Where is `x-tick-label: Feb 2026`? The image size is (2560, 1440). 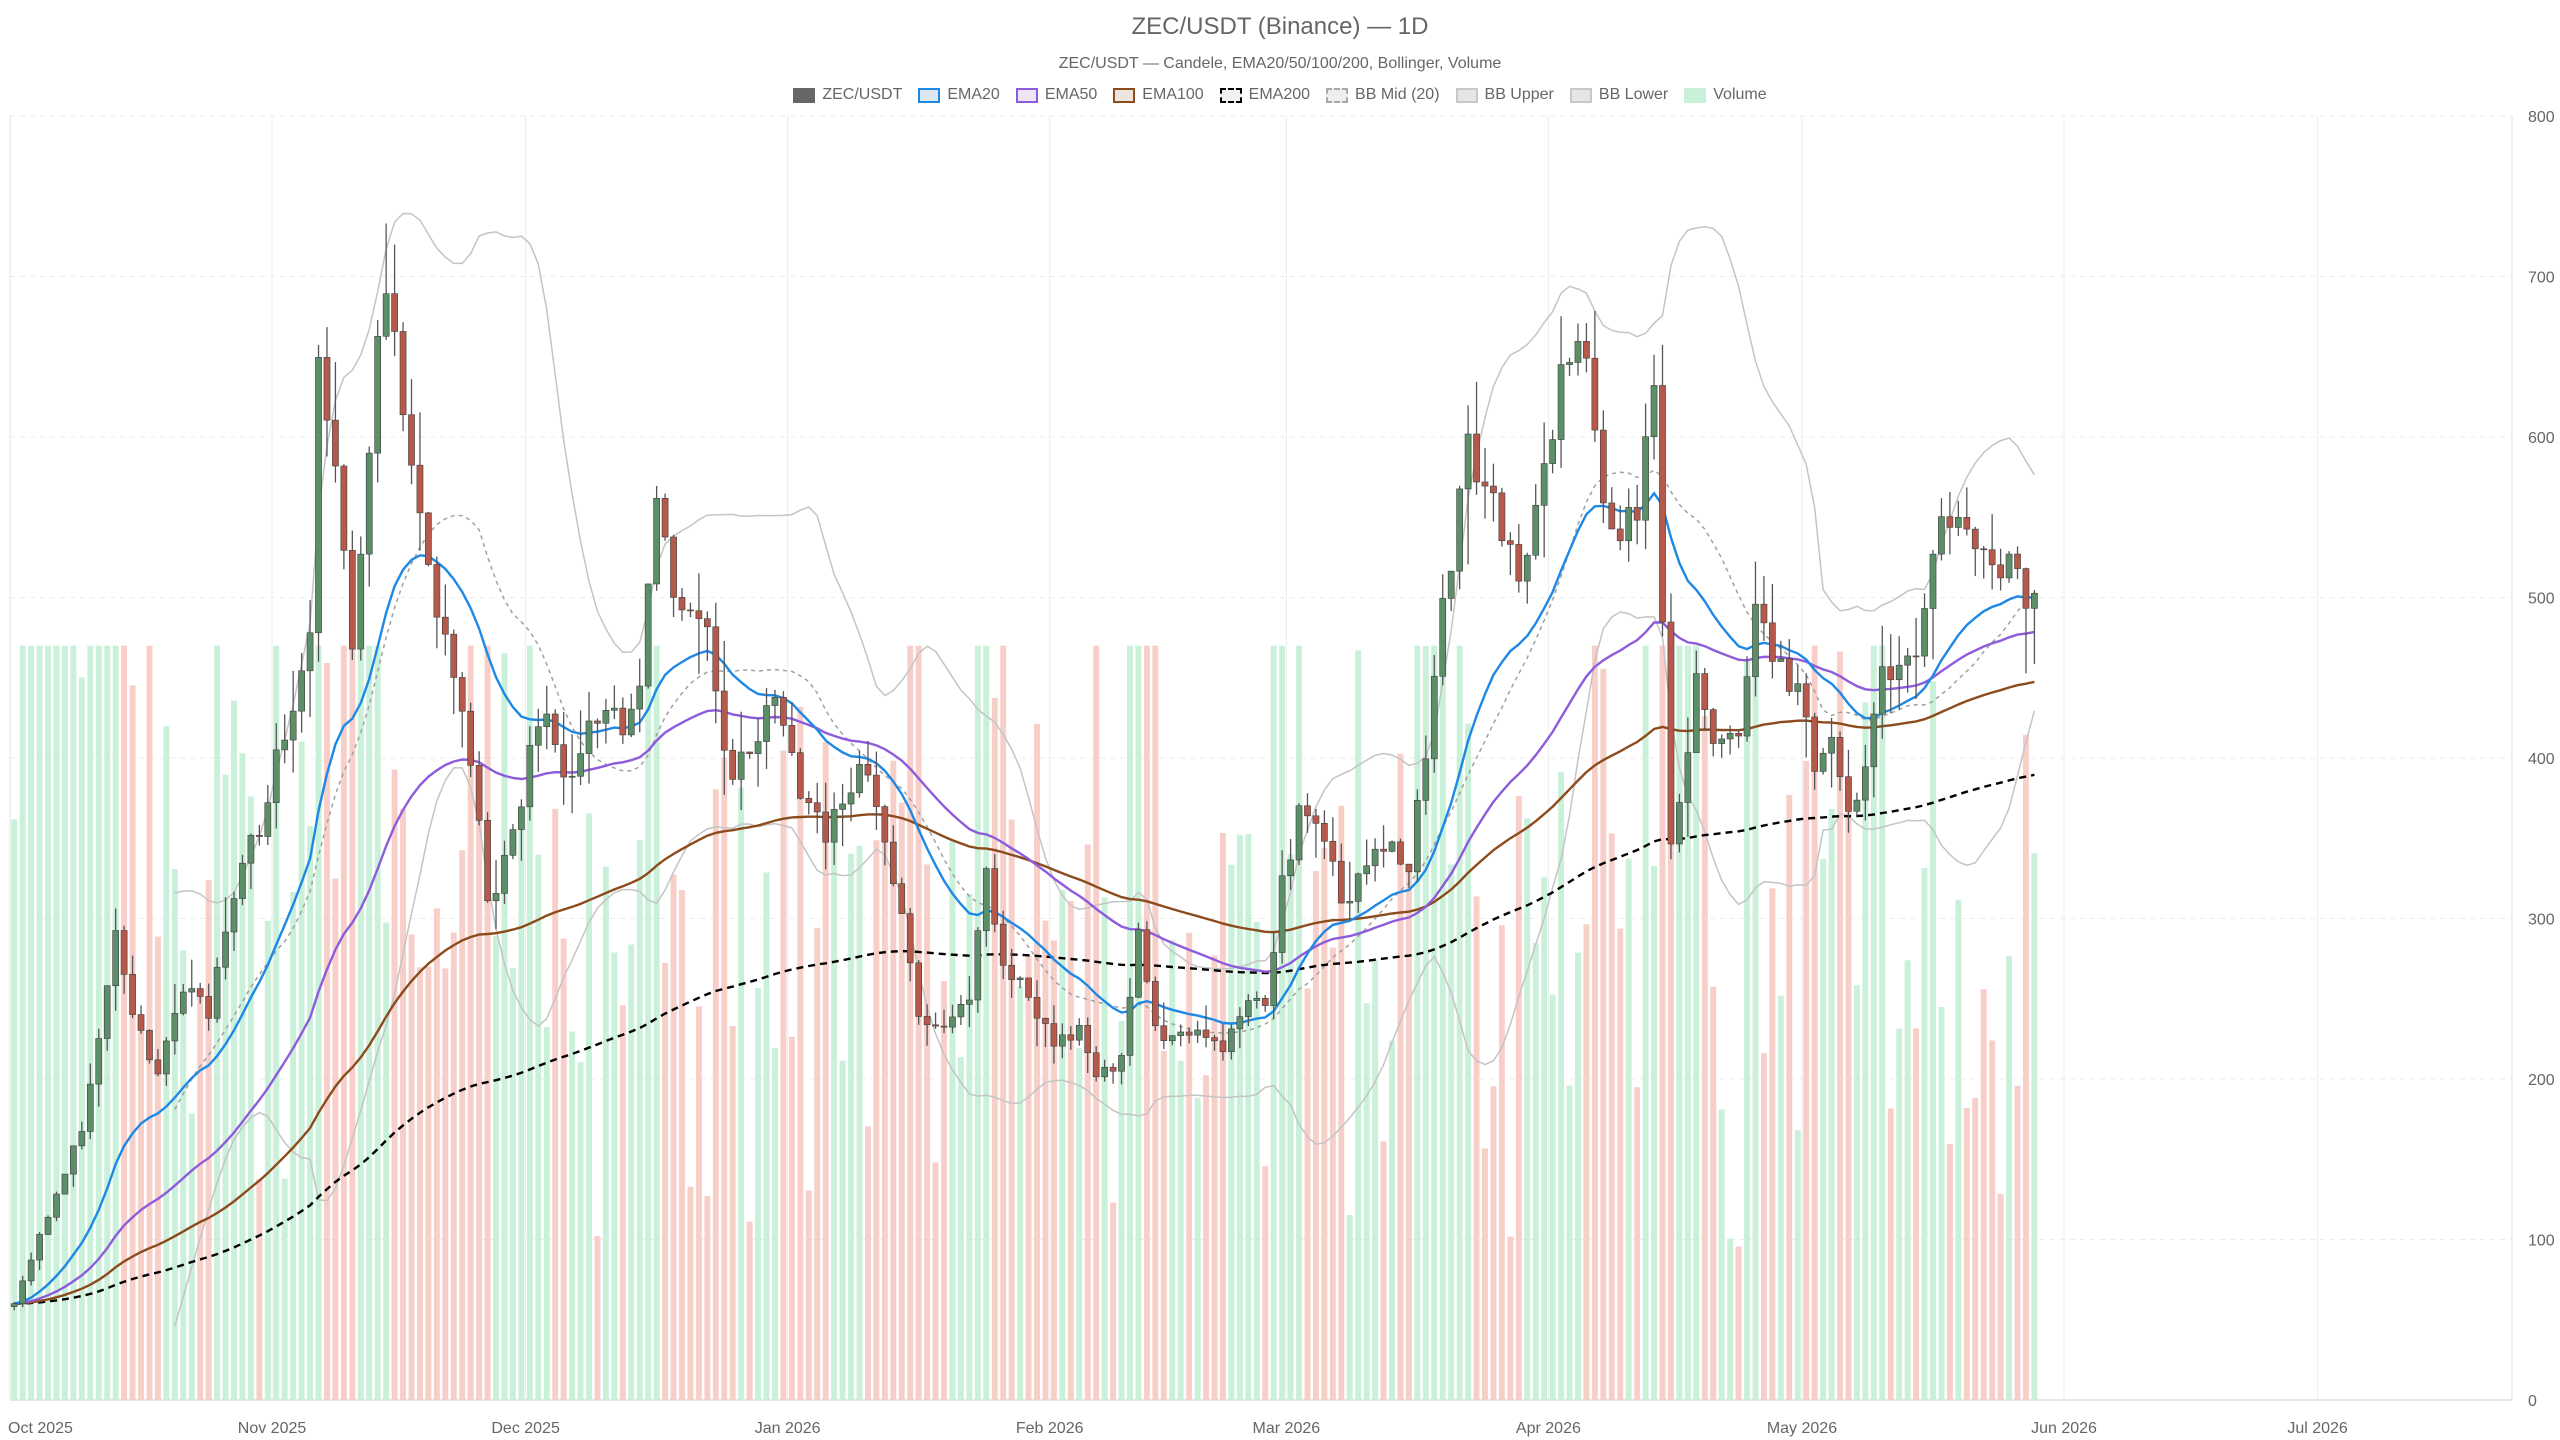 x-tick-label: Feb 2026 is located at coordinates (1050, 1428).